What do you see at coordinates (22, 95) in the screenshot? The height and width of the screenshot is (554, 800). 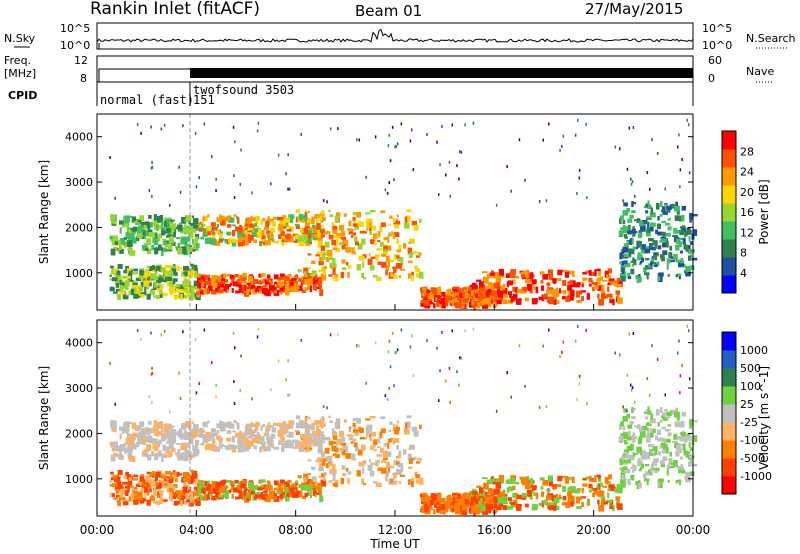 I see `cpid-label: CPID` at bounding box center [22, 95].